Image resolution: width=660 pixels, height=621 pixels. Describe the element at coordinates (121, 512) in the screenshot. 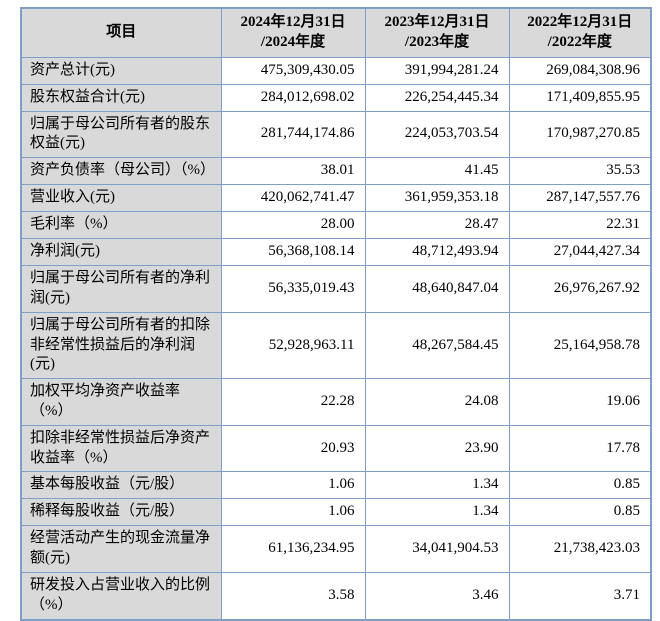

I see `row-label: 稀释每股收益（元/股）` at that location.